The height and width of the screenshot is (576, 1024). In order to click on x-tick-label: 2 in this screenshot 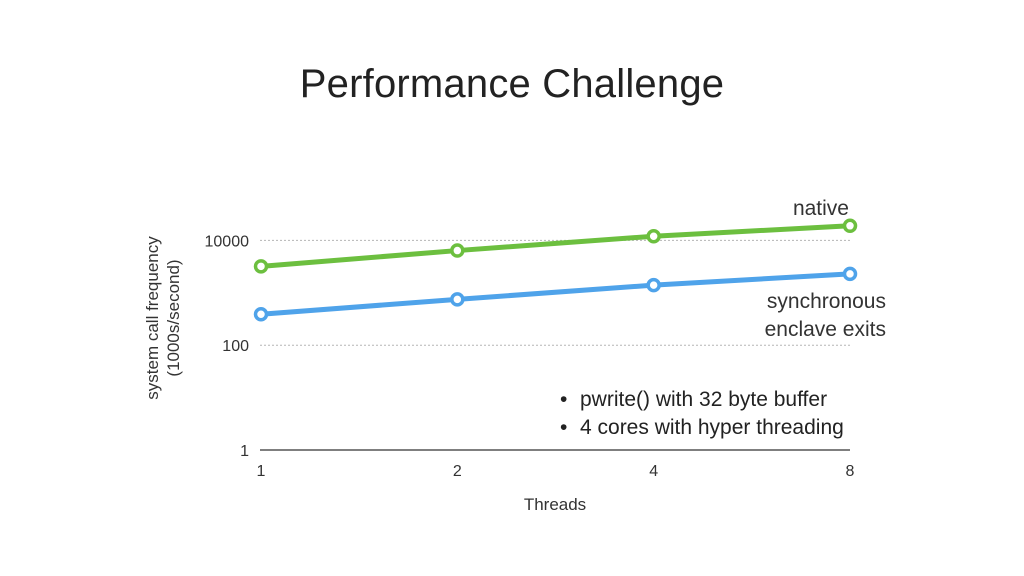, I will do `click(457, 471)`.